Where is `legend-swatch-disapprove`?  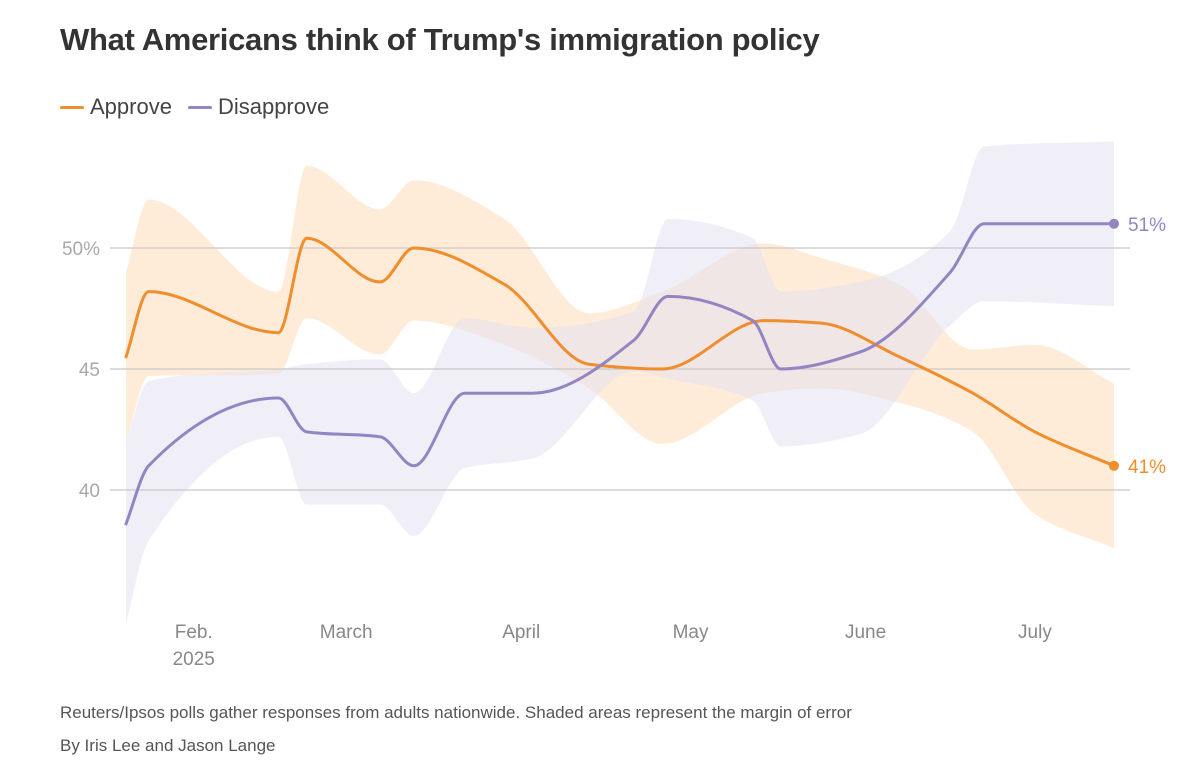
legend-swatch-disapprove is located at coordinates (199, 107).